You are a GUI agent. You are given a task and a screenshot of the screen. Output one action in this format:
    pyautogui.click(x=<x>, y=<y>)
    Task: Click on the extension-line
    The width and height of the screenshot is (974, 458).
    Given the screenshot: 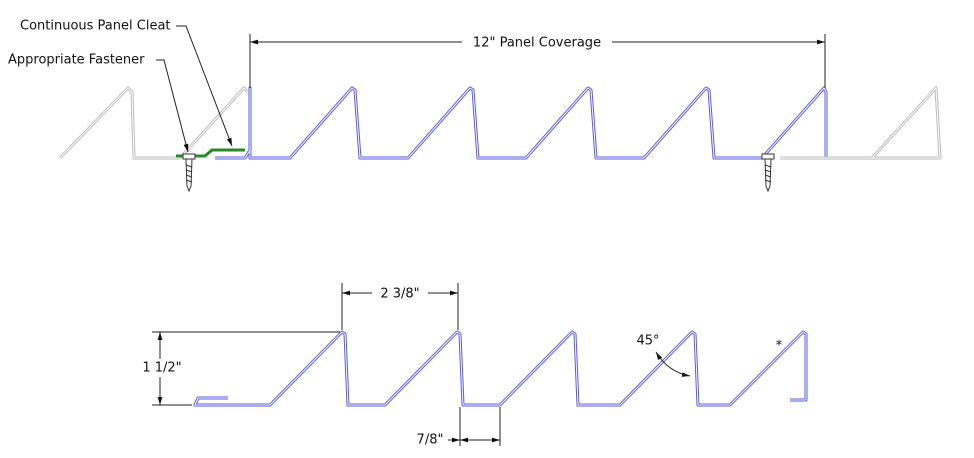 What is the action you would take?
    pyautogui.click(x=246, y=368)
    